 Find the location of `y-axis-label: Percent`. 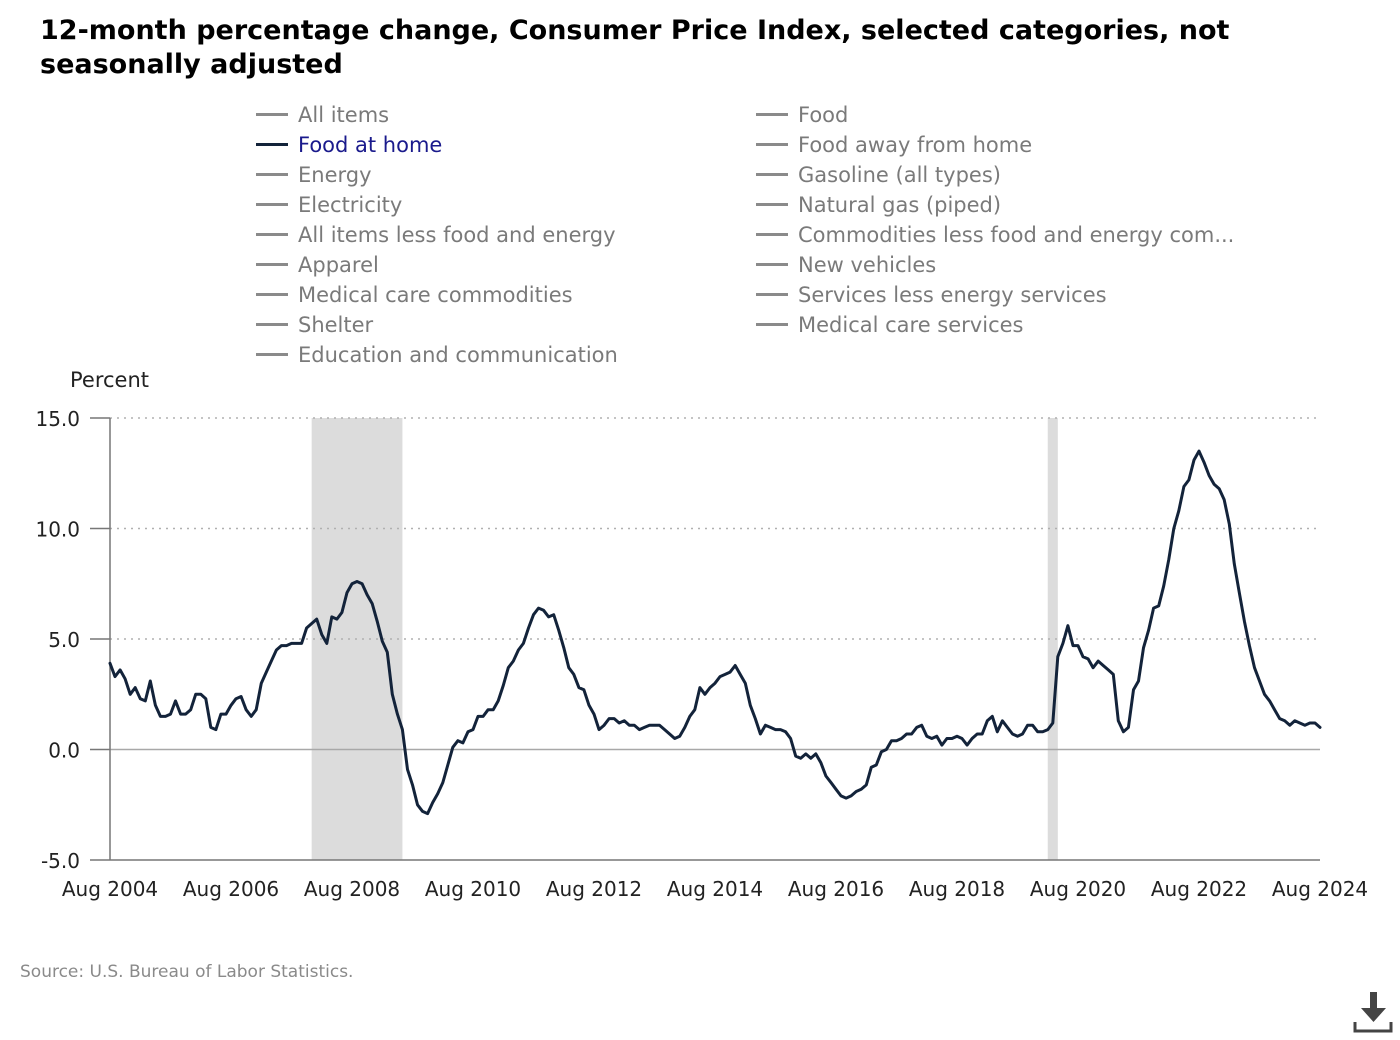

y-axis-label: Percent is located at coordinates (110, 380).